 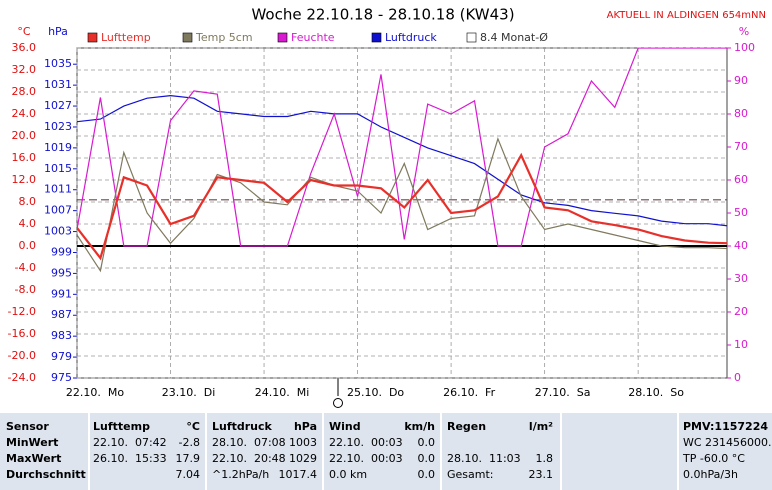 What do you see at coordinates (24, 31) in the screenshot?
I see `y-unit: °C` at bounding box center [24, 31].